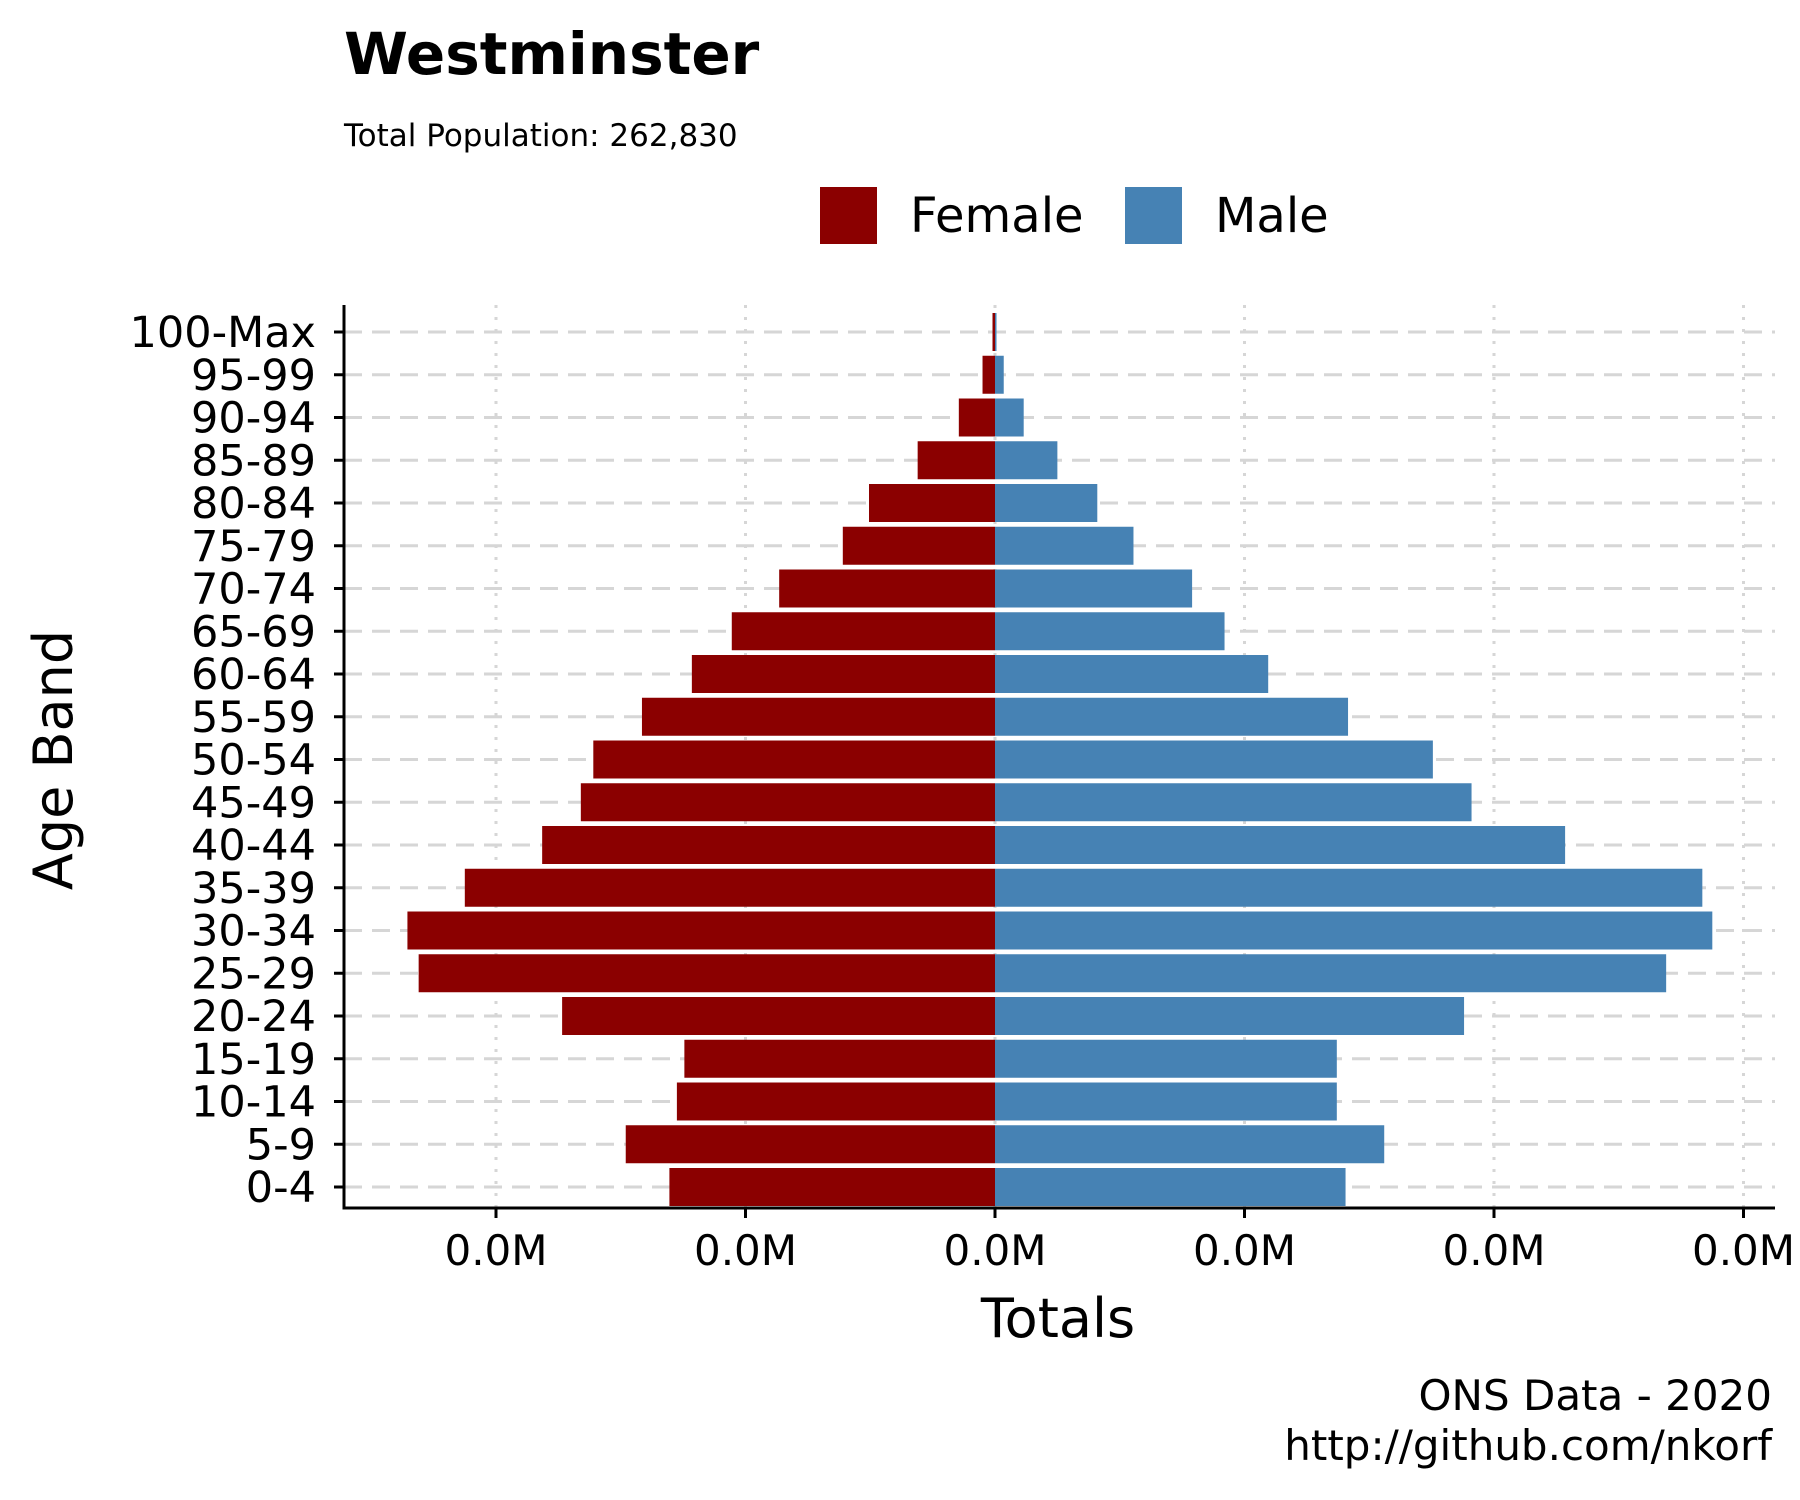 This screenshot has height=1500, width=1800. What do you see at coordinates (552, 54) in the screenshot?
I see `chart-title: Westminster` at bounding box center [552, 54].